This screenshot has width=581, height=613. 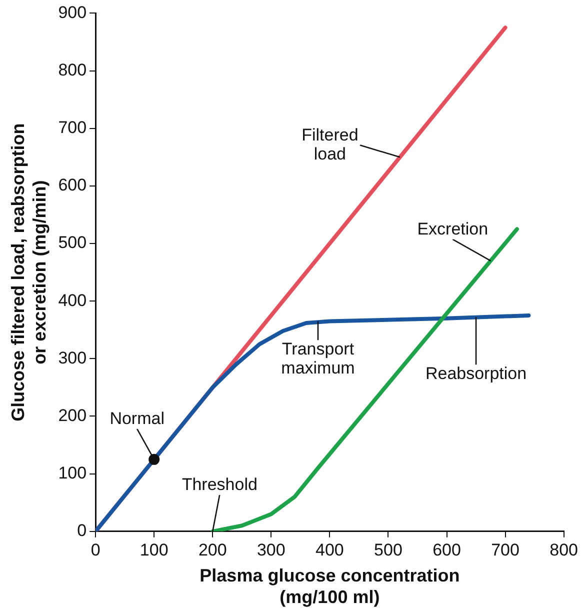 I want to click on y-tick-label: 900, so click(x=72, y=12).